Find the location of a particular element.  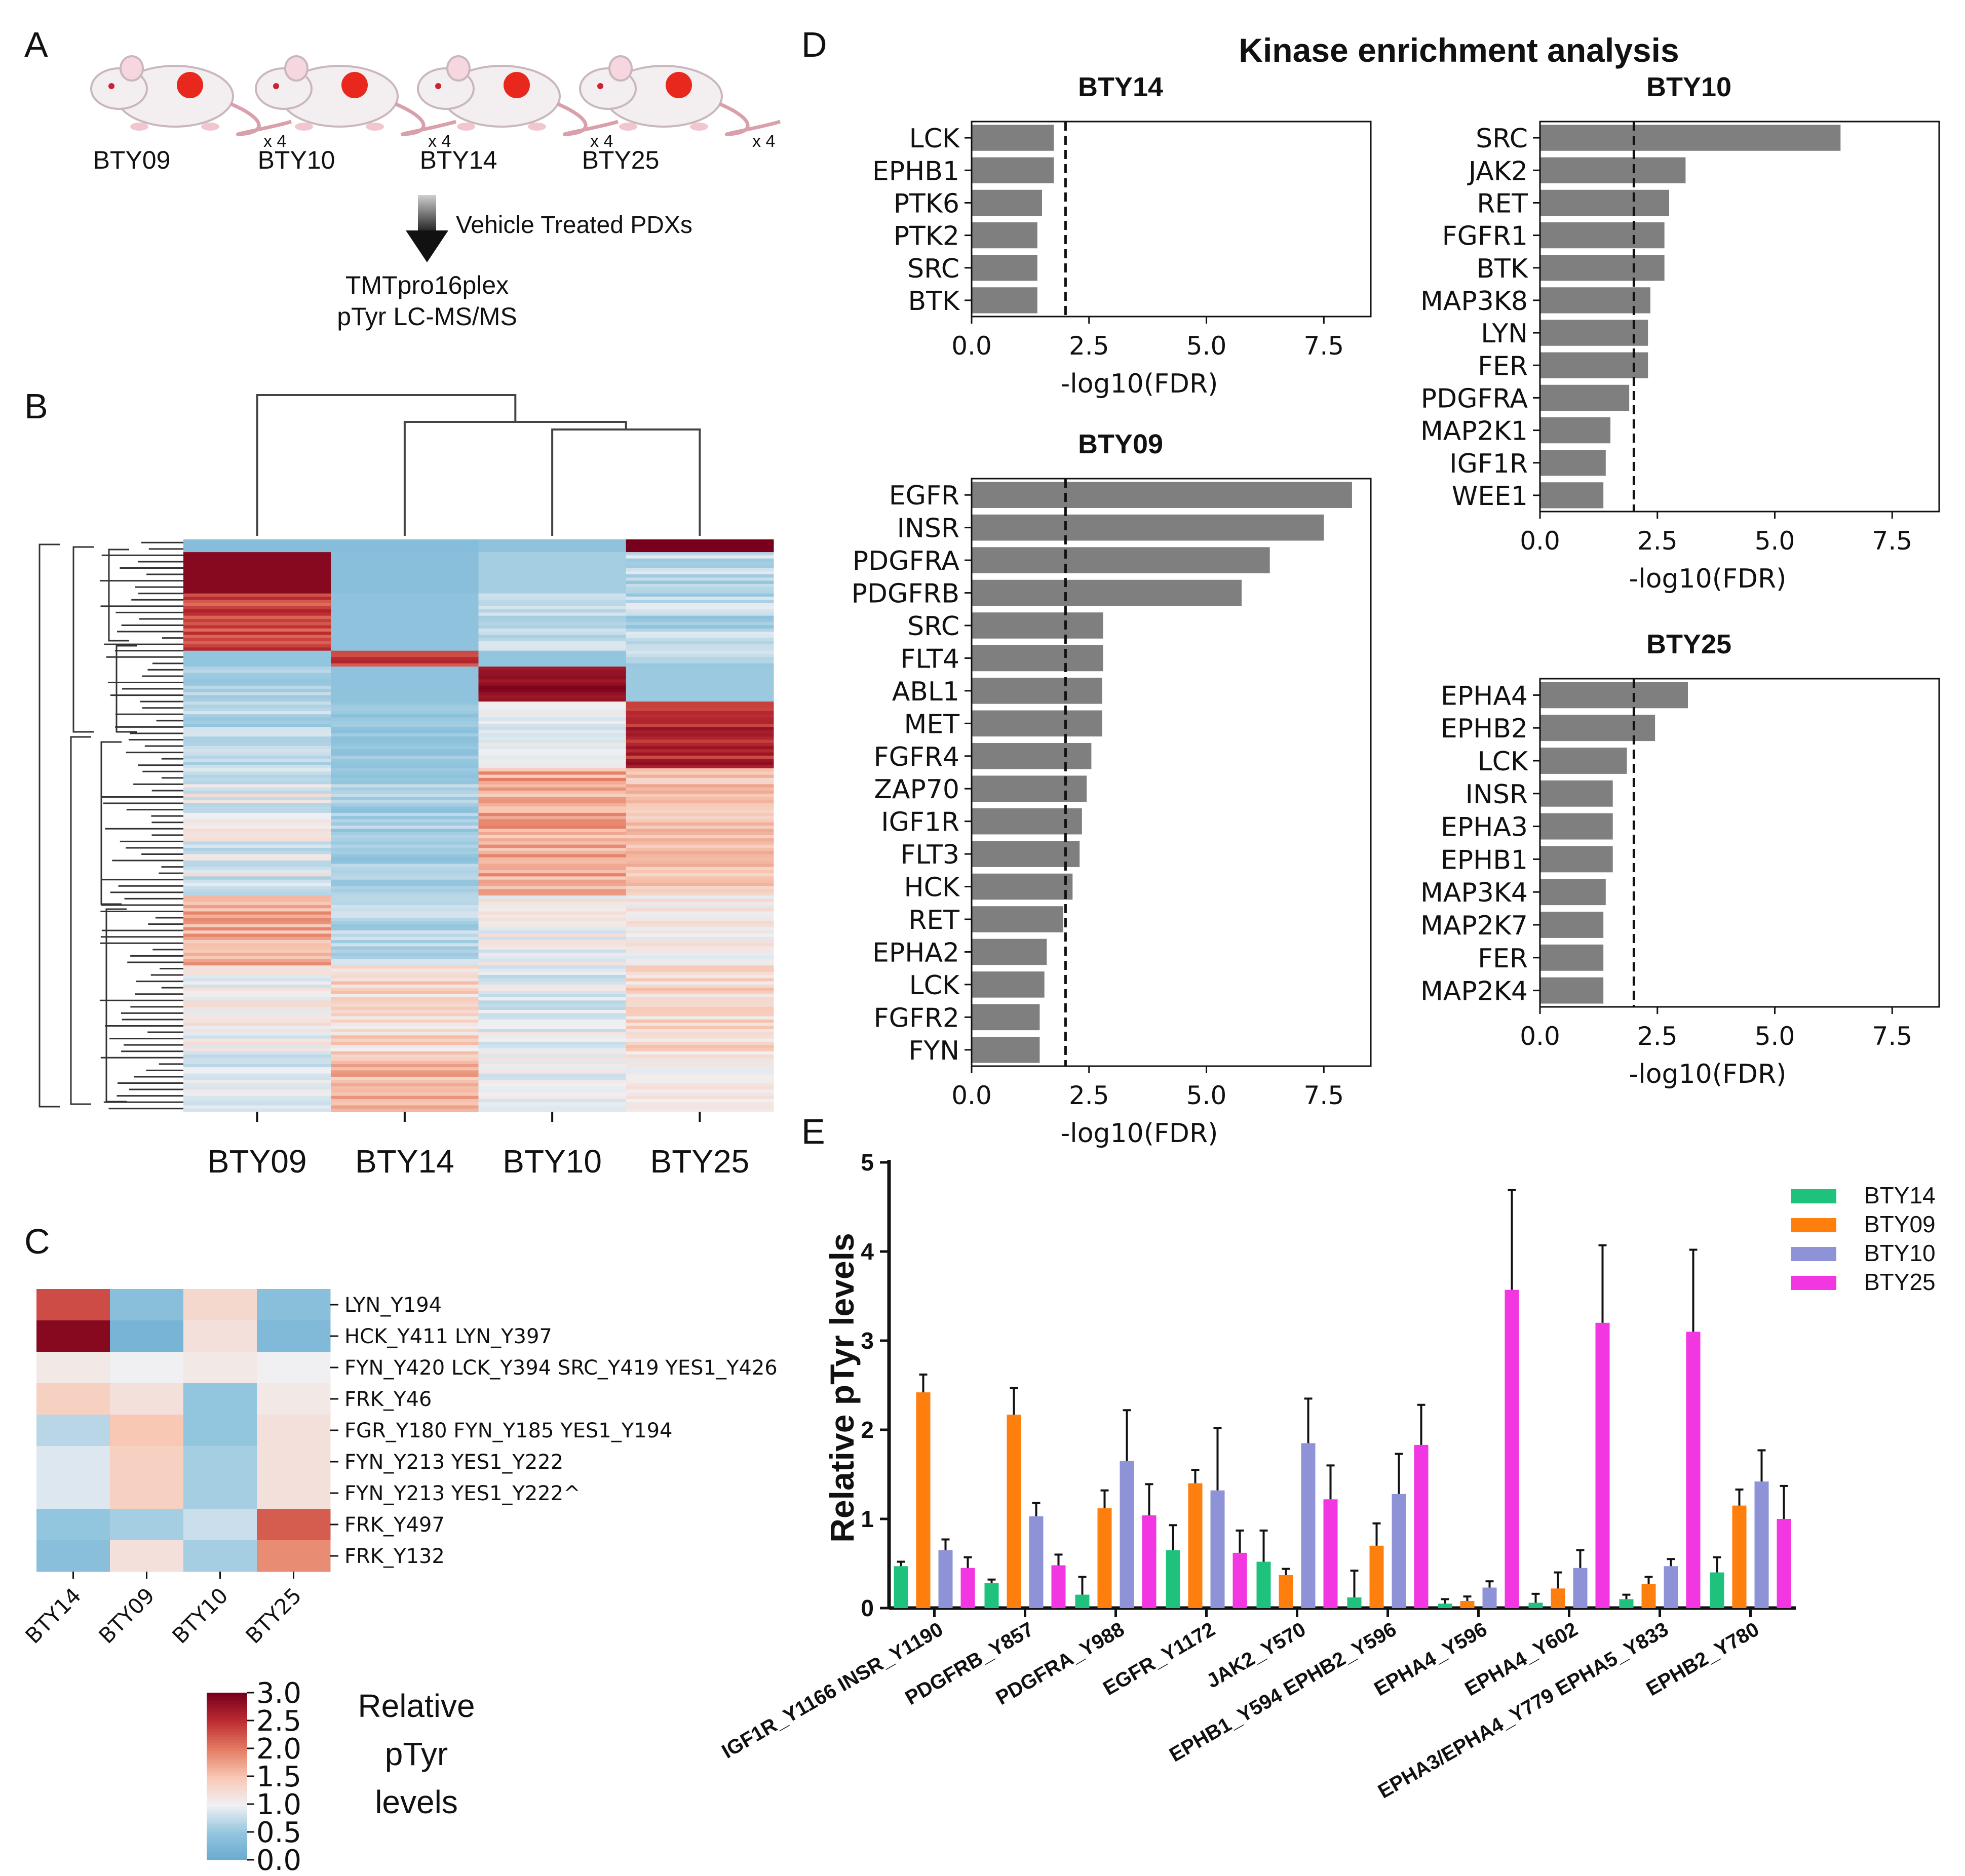

mouse-ear is located at coordinates (132, 68).